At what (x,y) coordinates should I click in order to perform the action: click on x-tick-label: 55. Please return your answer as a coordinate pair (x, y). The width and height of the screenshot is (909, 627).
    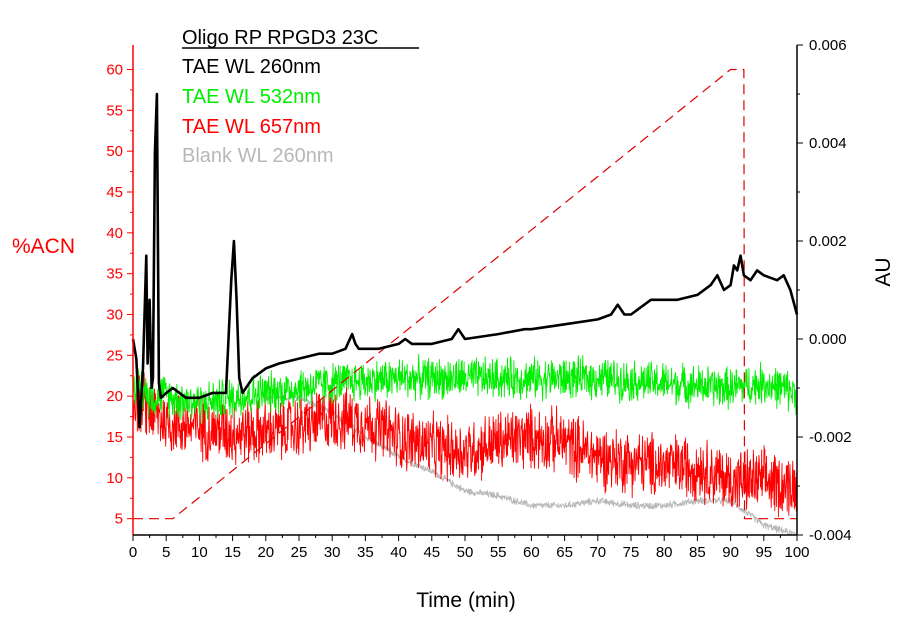
    Looking at the image, I should click on (498, 552).